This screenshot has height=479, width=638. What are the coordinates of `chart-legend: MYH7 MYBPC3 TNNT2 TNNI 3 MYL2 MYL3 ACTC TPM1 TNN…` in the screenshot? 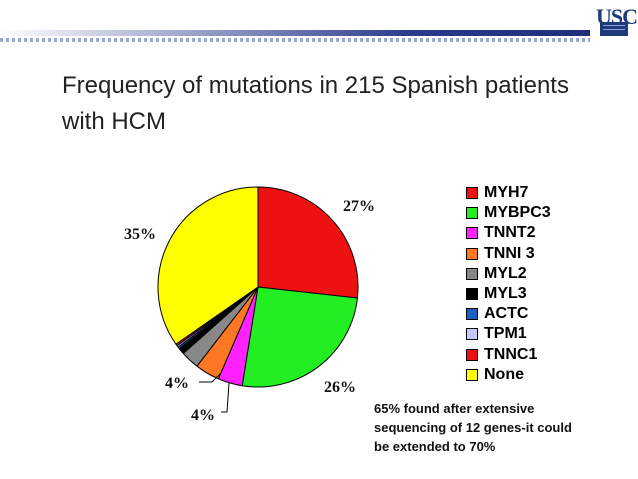 It's located at (508, 284).